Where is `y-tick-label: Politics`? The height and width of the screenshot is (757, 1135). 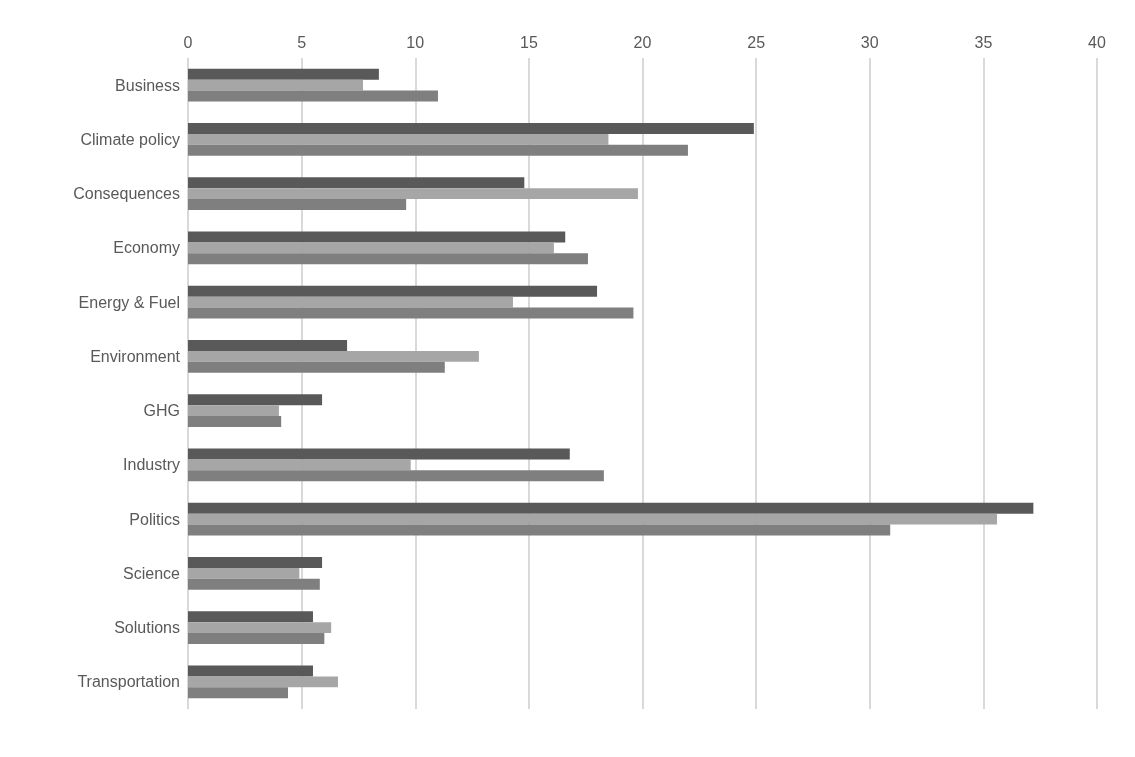 y-tick-label: Politics is located at coordinates (154, 519).